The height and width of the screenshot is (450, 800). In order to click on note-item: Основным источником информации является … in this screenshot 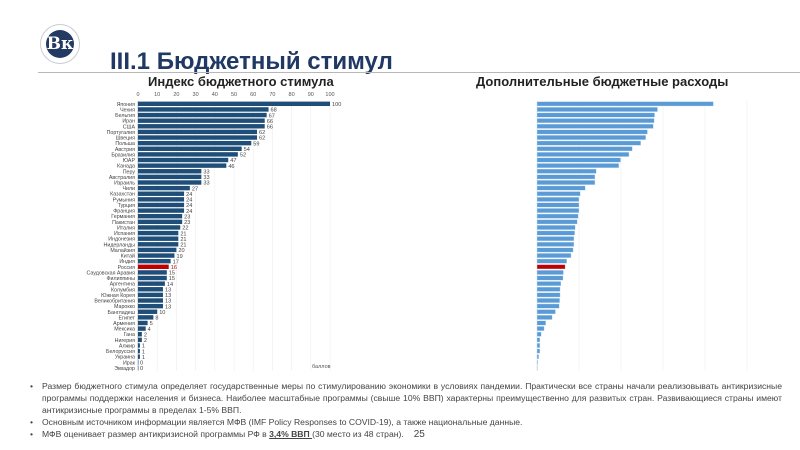, I will do `click(406, 422)`.